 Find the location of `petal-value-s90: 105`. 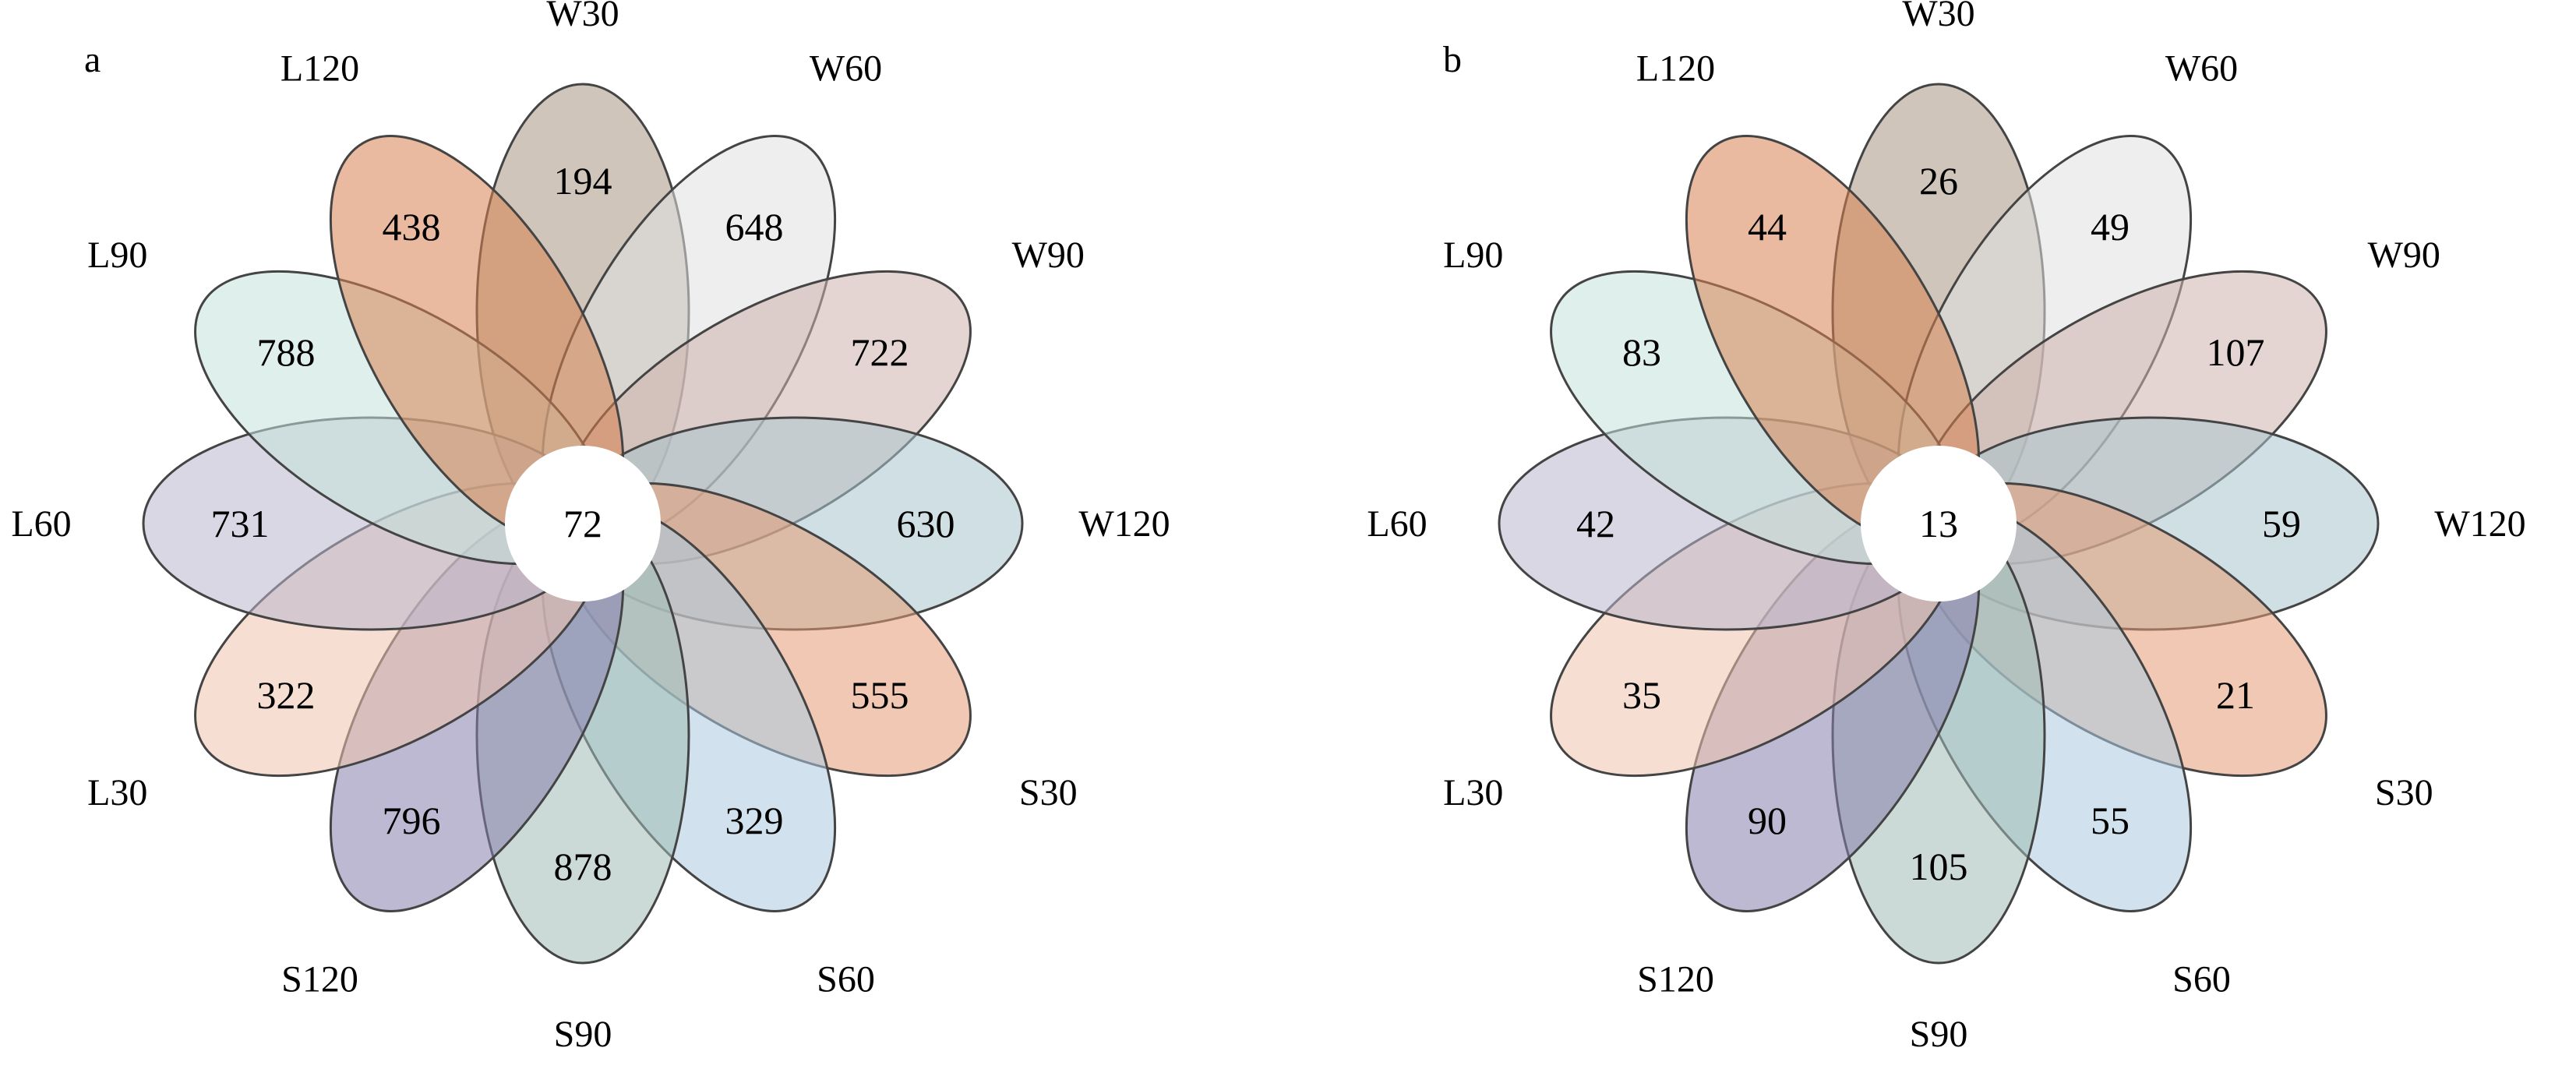

petal-value-s90: 105 is located at coordinates (1939, 866).